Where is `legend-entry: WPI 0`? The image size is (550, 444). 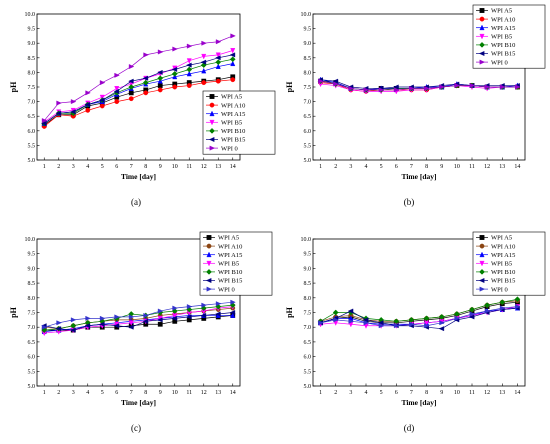 legend-entry: WPI 0 is located at coordinates (499, 62).